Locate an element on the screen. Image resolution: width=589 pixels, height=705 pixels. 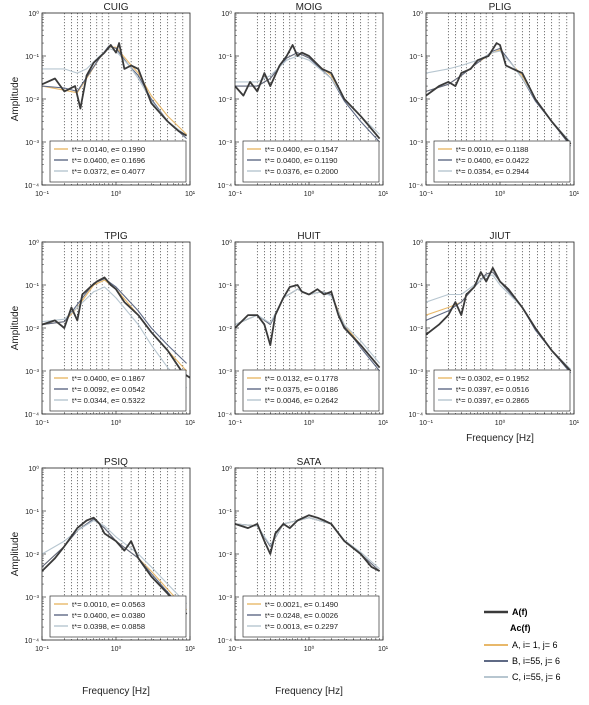
panel-legend-entry: t*= 0.0400, e= 0.0422 is located at coordinates (492, 160).